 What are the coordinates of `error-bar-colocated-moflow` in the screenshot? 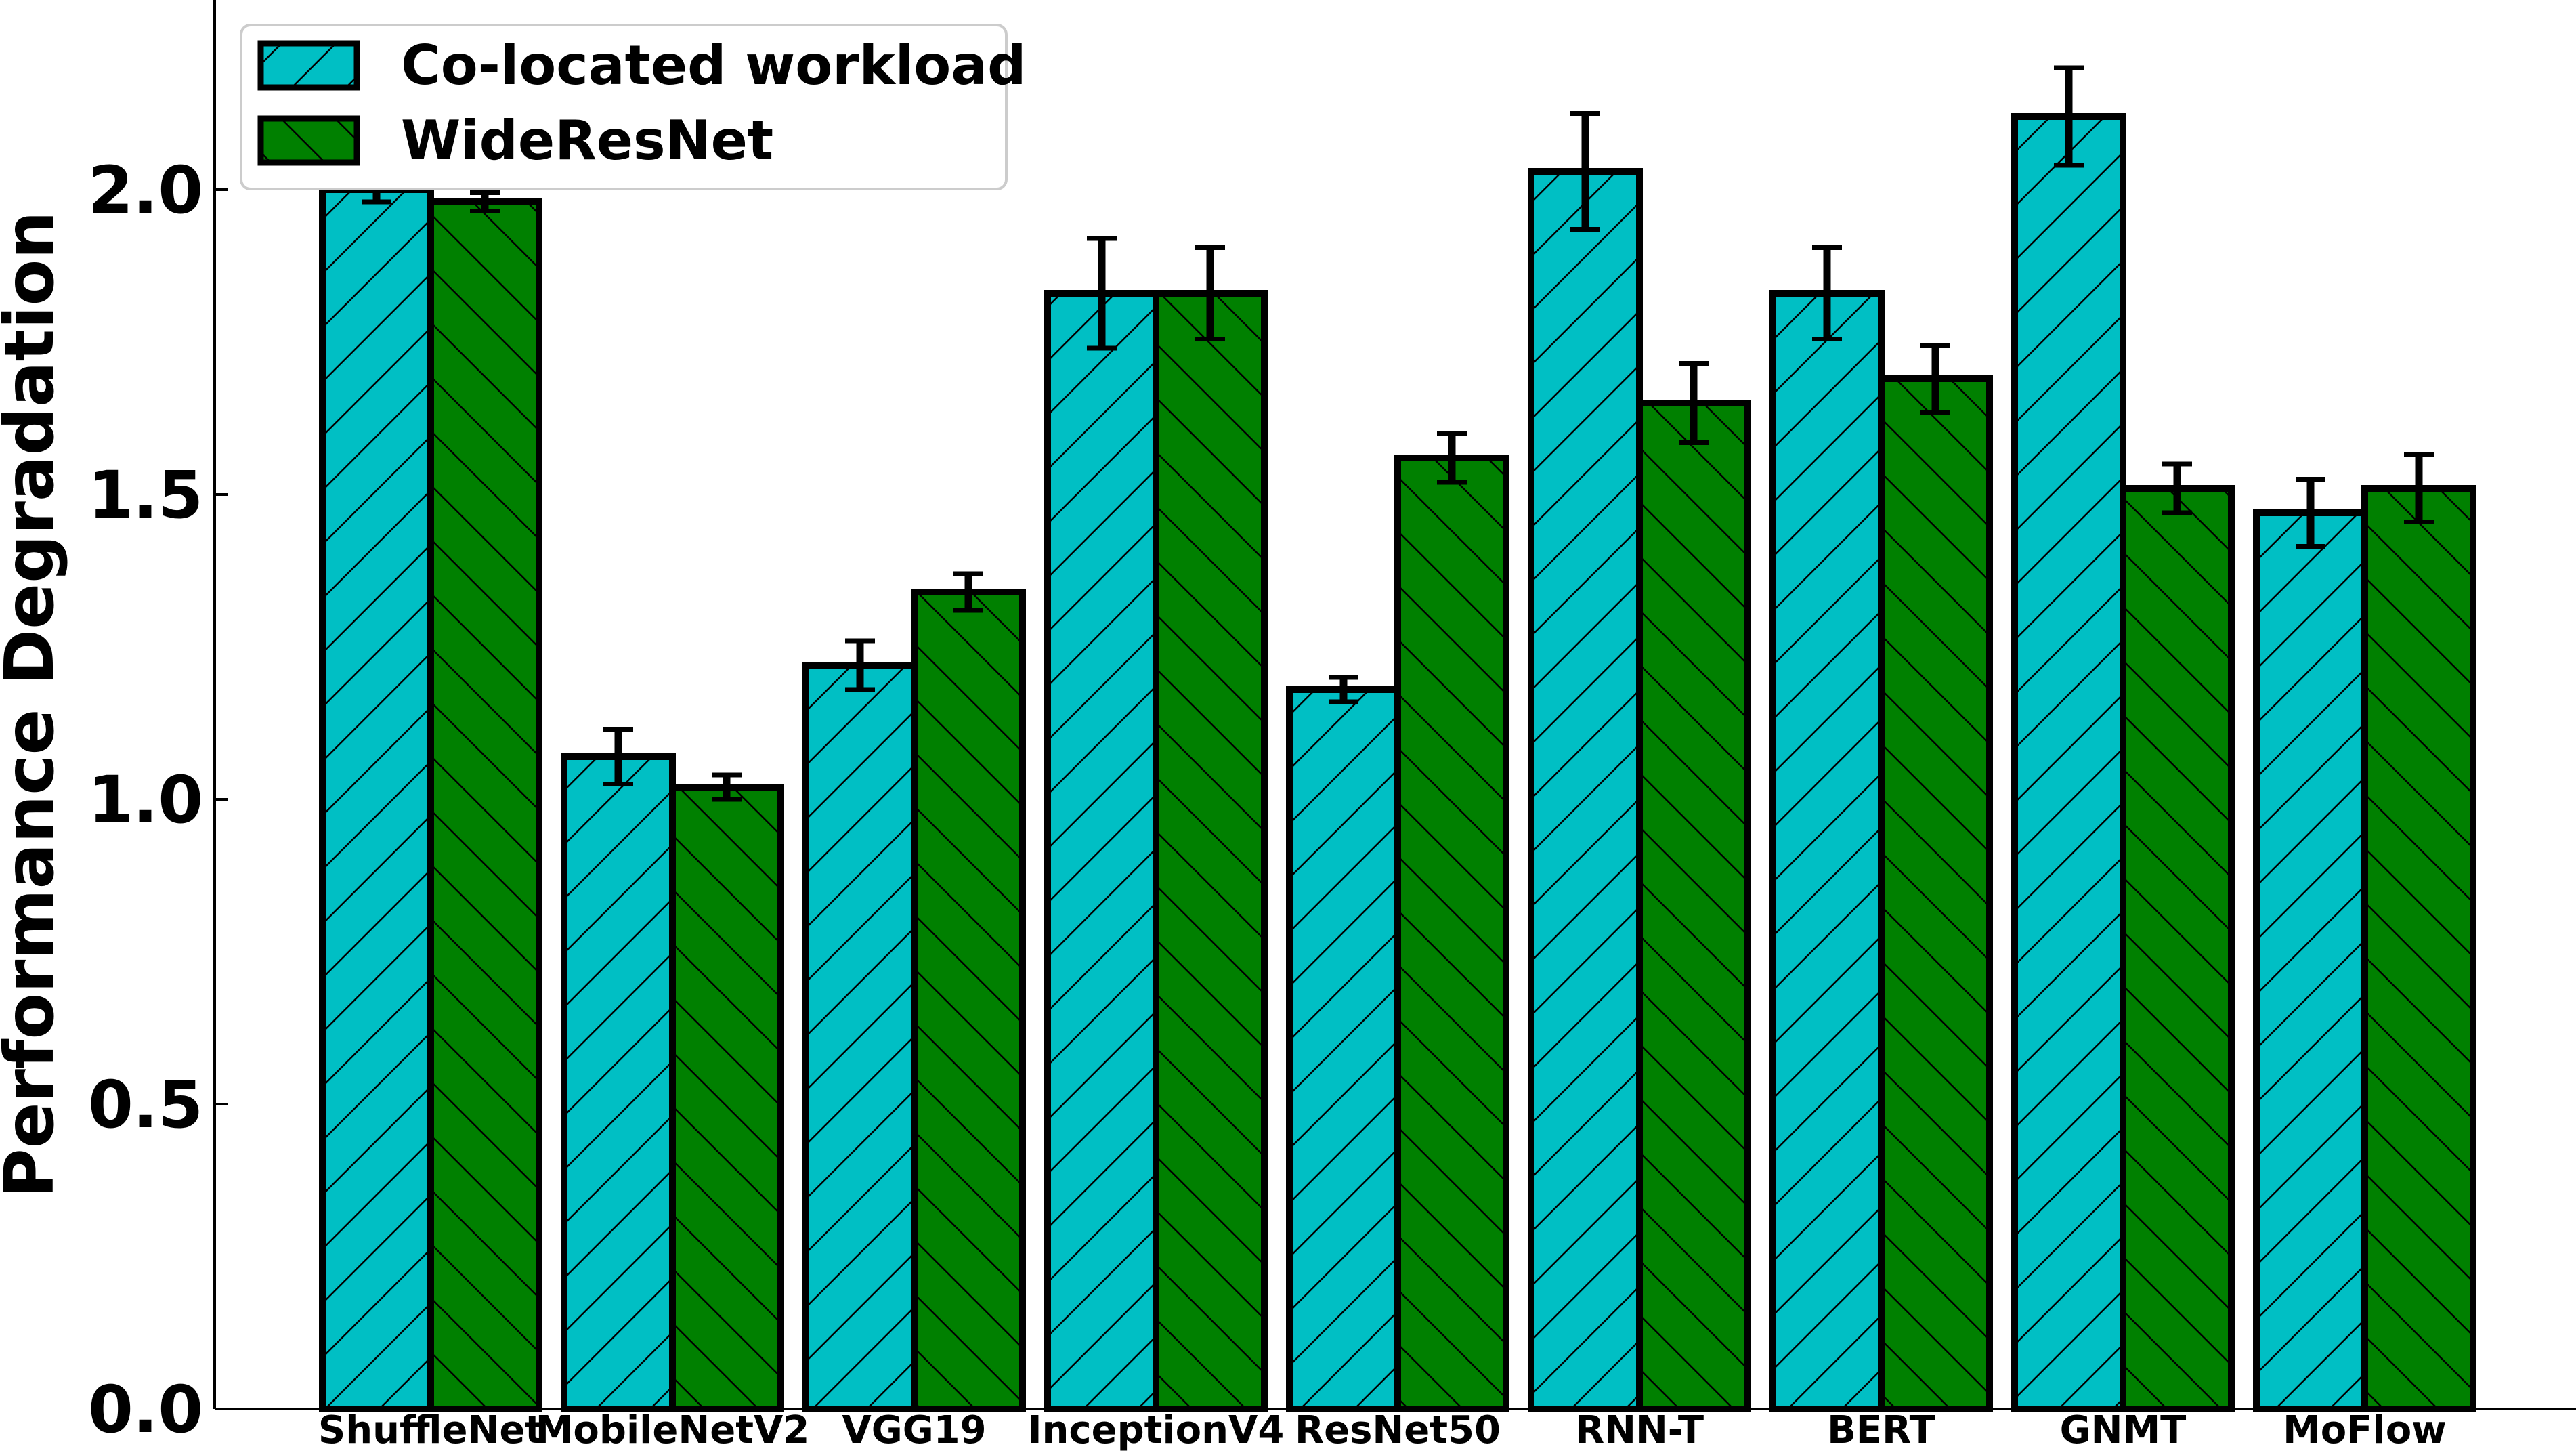 It's located at (2310, 513).